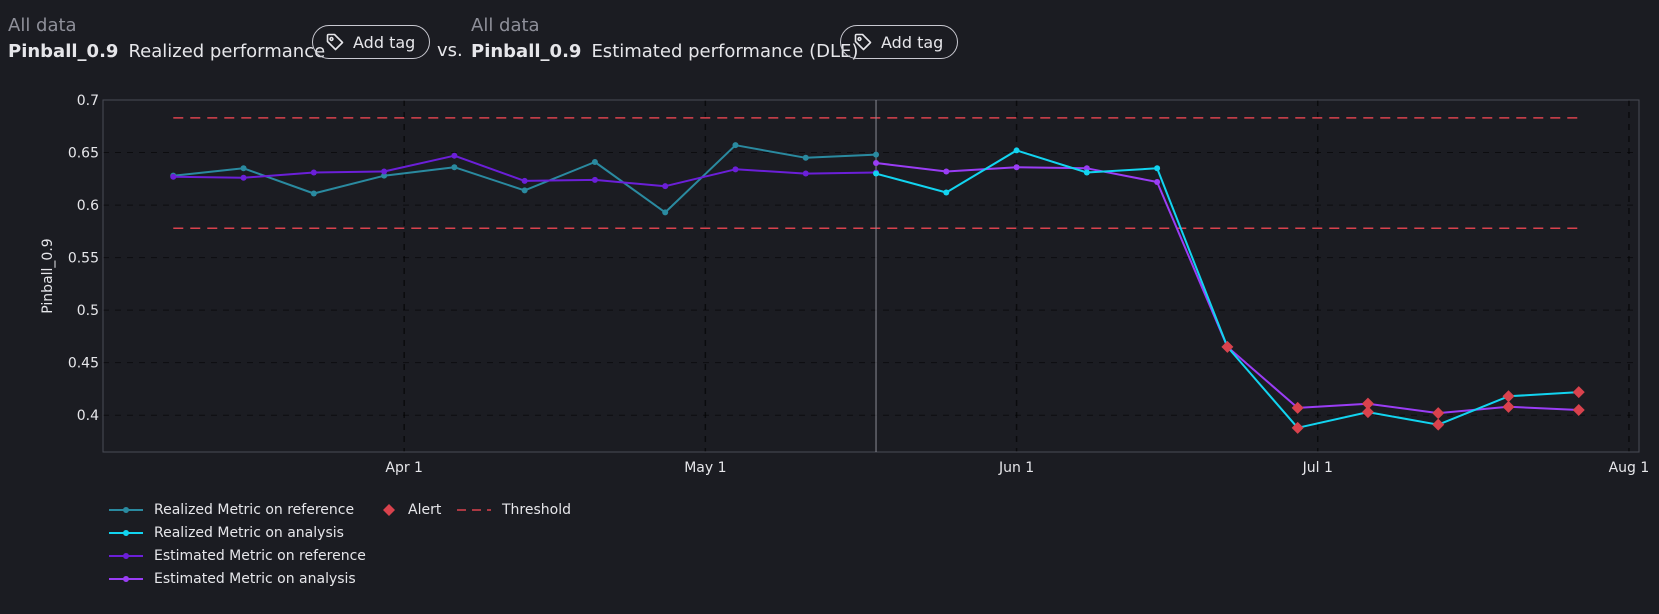  I want to click on legend-item-estimated-analysis: Estimated Metric on analysis, so click(232, 579).